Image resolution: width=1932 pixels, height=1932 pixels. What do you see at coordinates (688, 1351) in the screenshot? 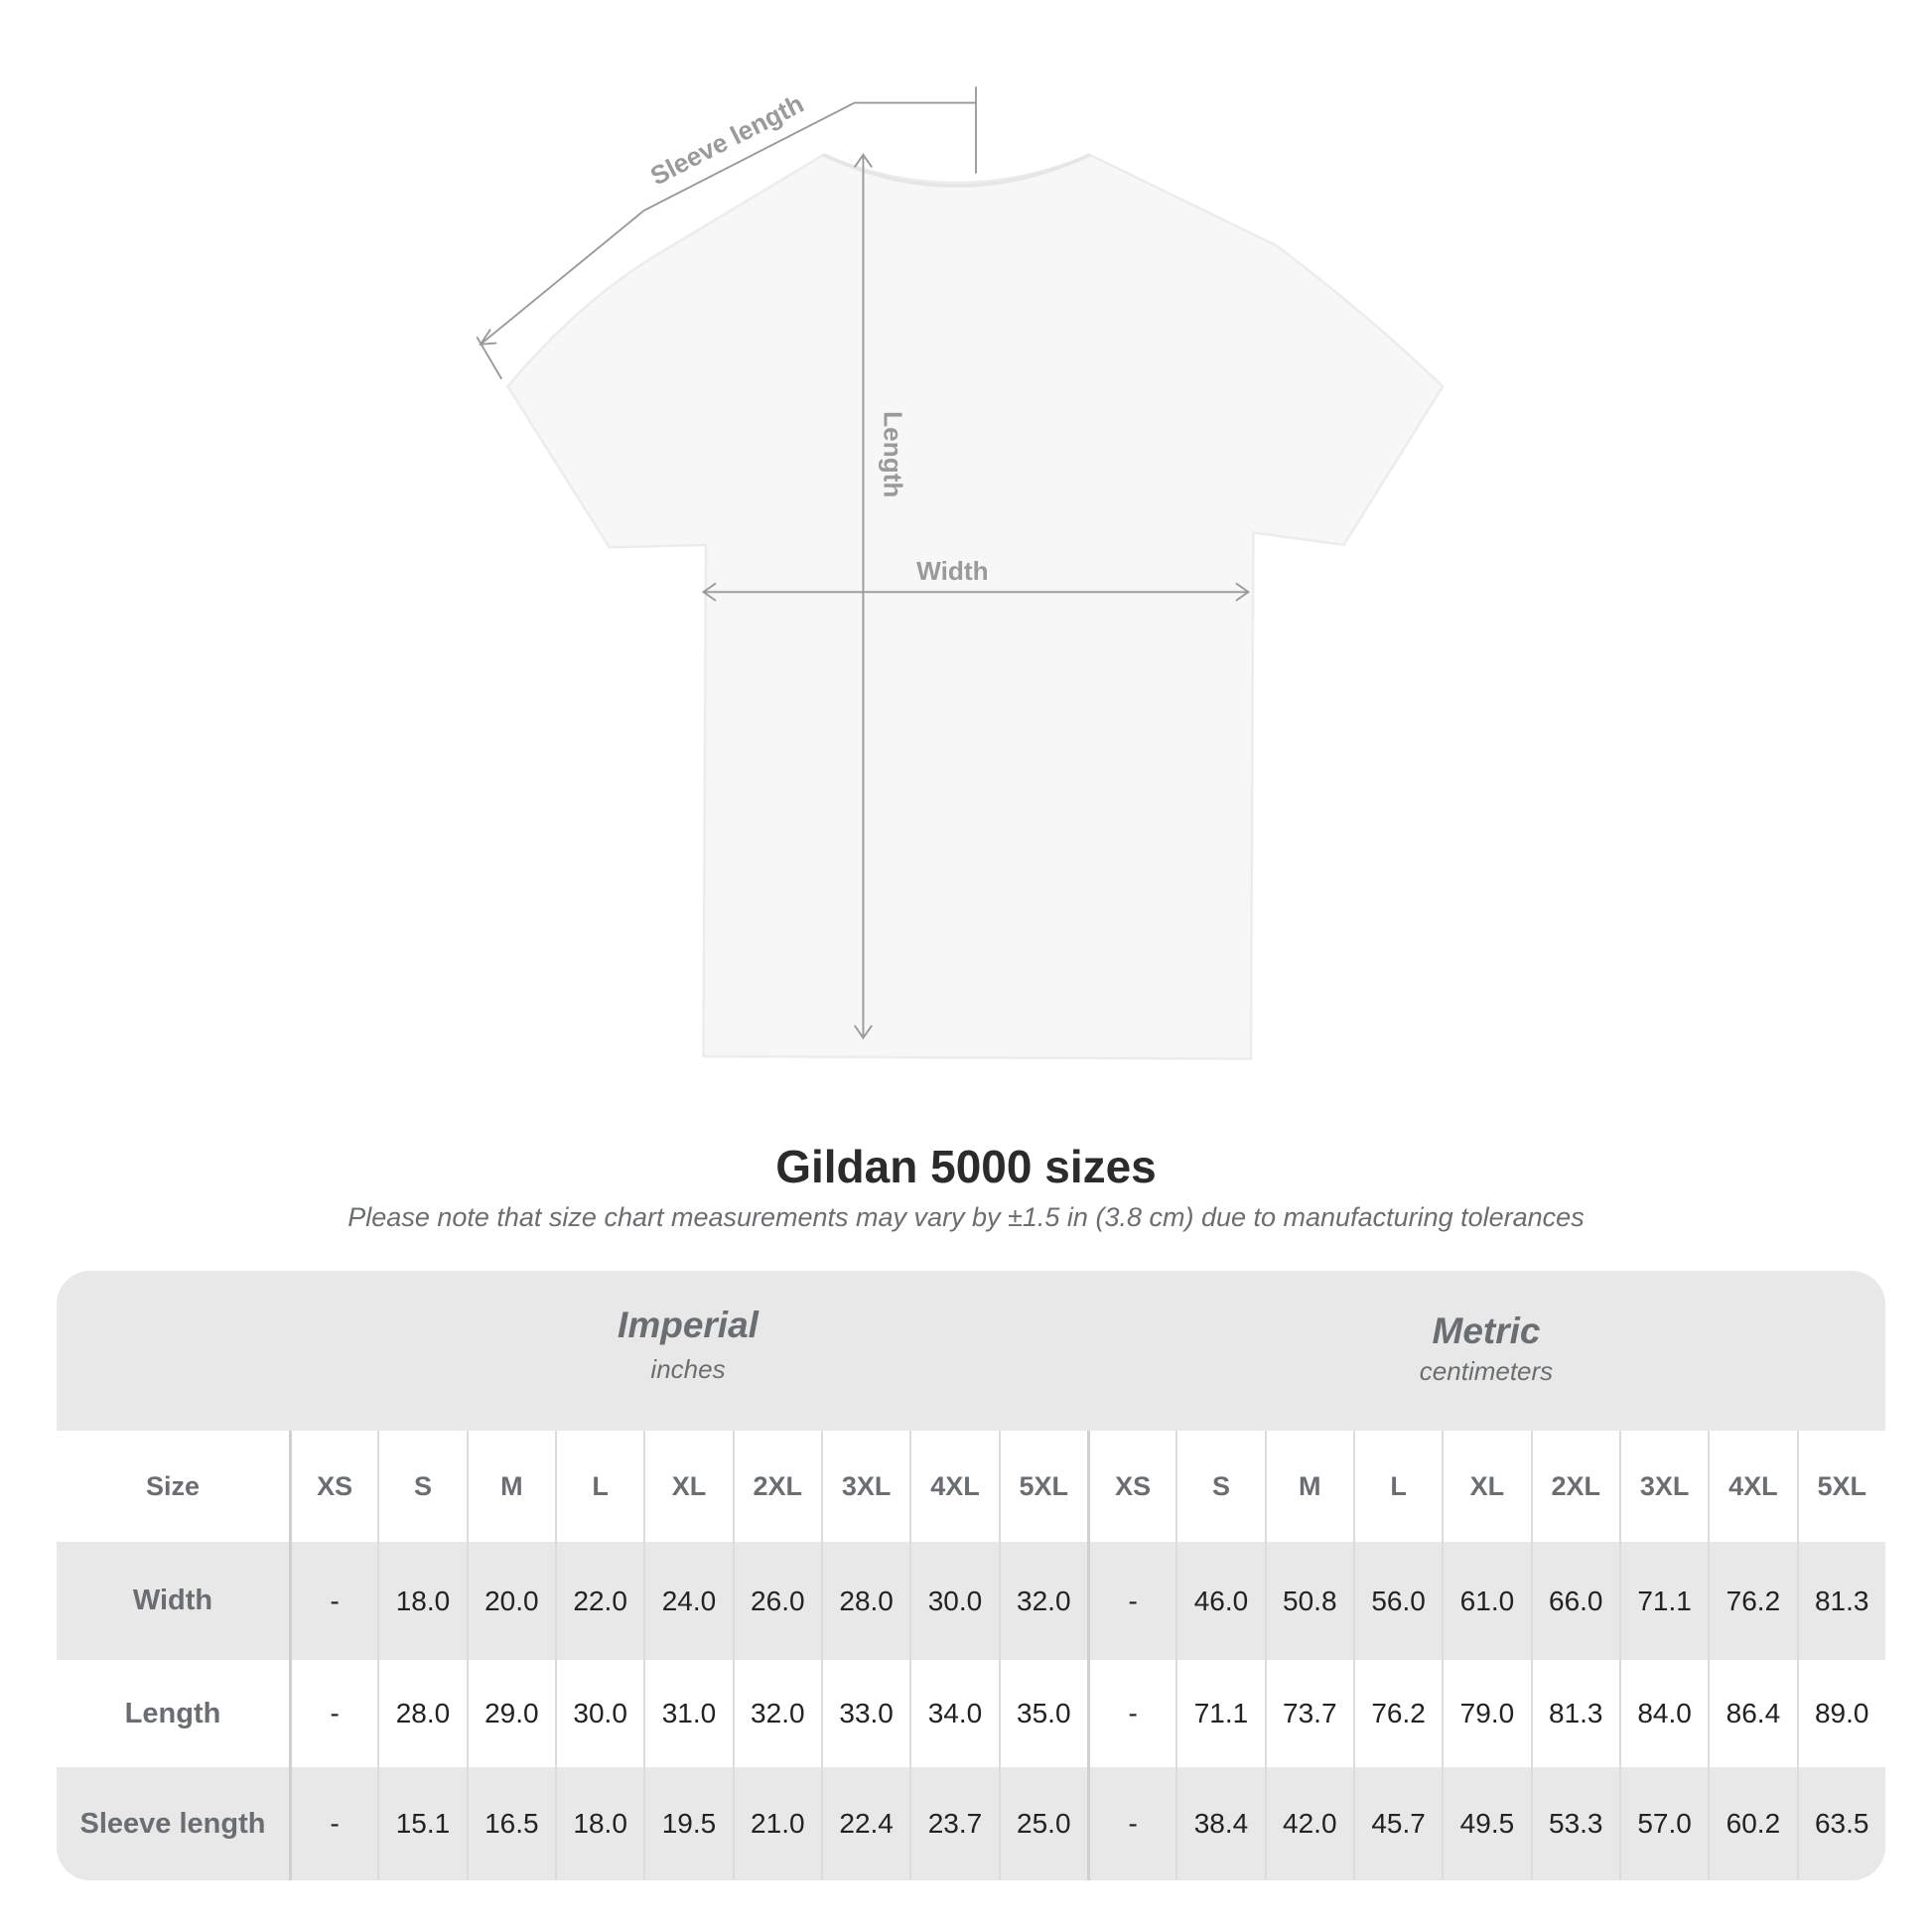
I see `imperial-header: Imperial inches` at bounding box center [688, 1351].